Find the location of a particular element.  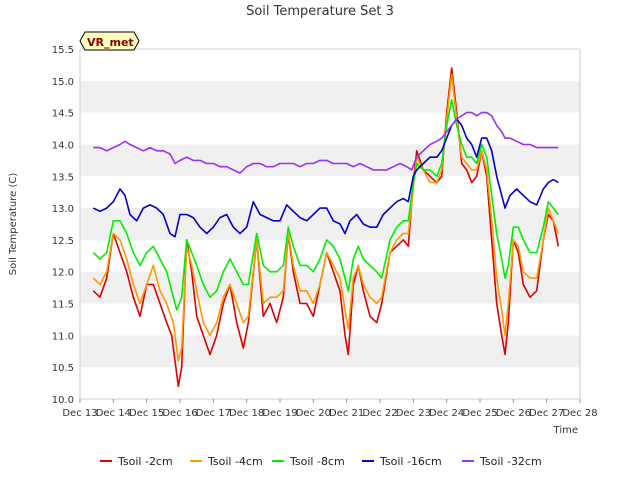

y-tick-label: 11.0 is located at coordinates (63, 336).